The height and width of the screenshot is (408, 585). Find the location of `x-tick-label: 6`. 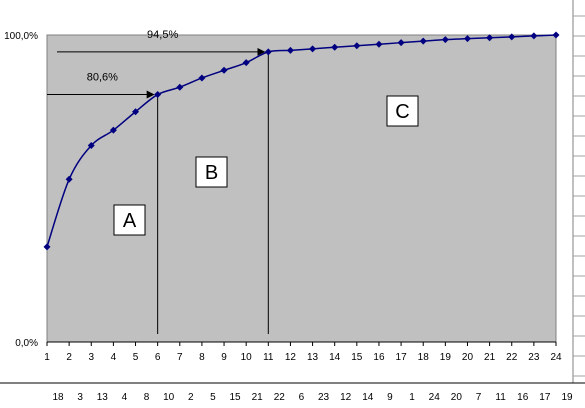

x-tick-label: 6 is located at coordinates (158, 357).